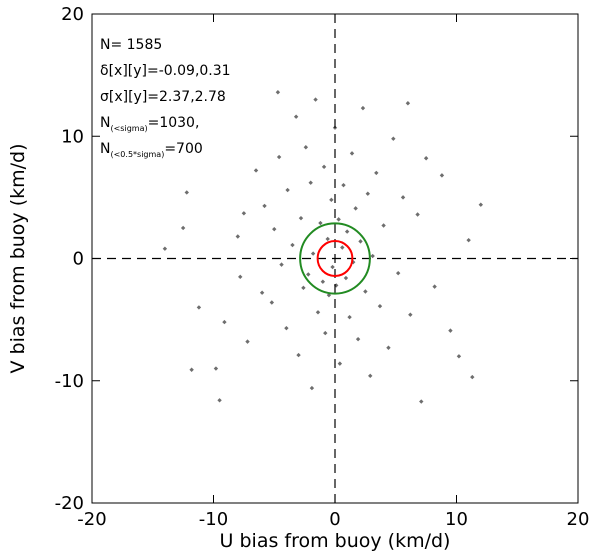 The image size is (593, 556). I want to click on half-sigma-circle, so click(335, 258).